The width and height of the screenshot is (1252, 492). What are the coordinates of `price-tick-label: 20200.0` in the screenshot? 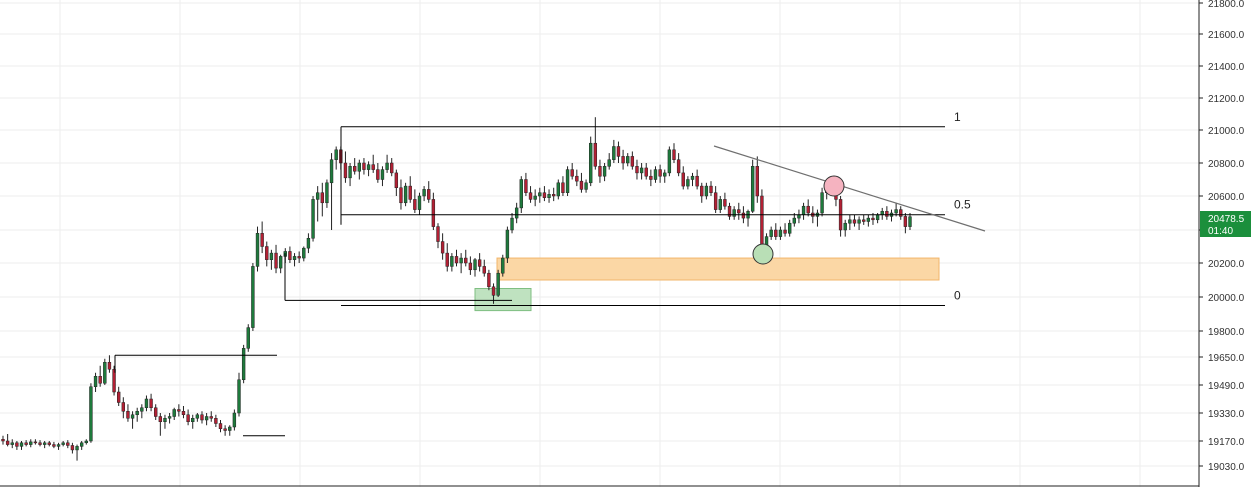 It's located at (1226, 264).